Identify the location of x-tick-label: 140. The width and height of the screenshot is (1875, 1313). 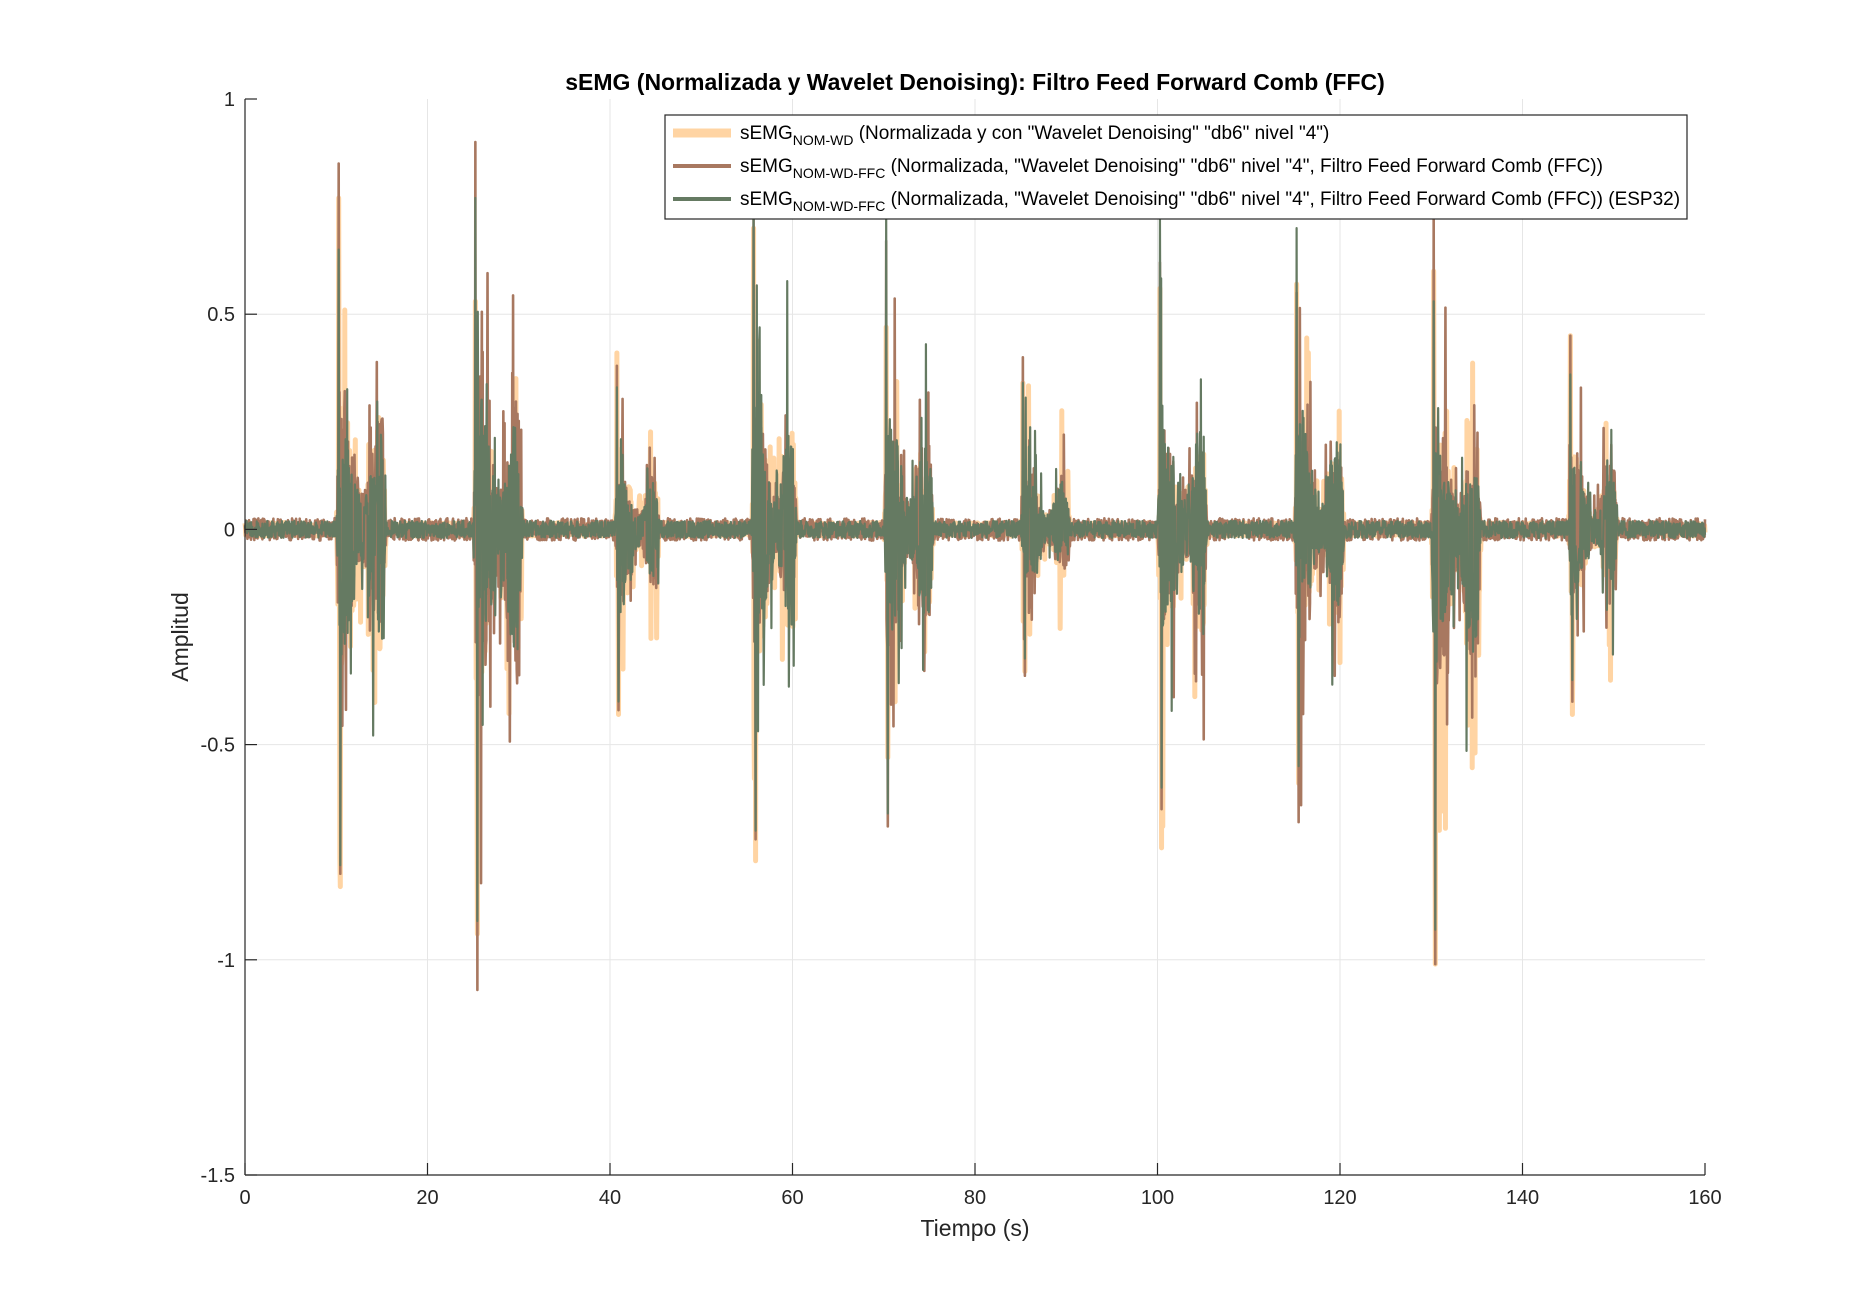
(1522, 1198).